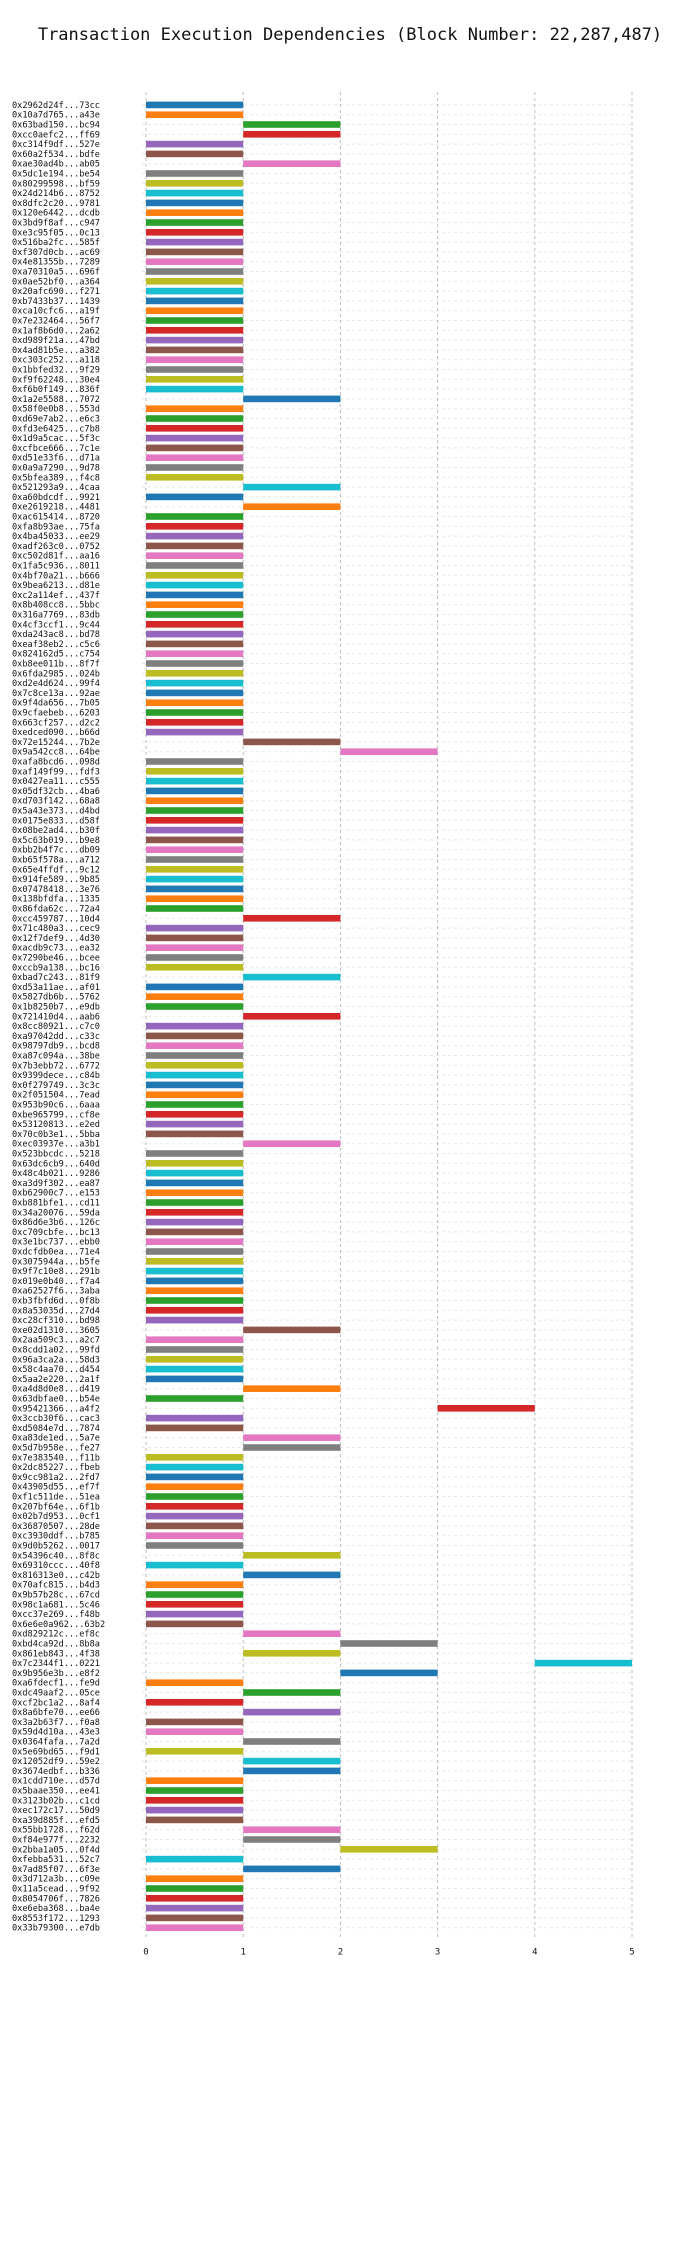 The height and width of the screenshot is (2244, 700). Describe the element at coordinates (56, 263) in the screenshot. I see `transaction-label: 0x4e81355b...7289` at that location.